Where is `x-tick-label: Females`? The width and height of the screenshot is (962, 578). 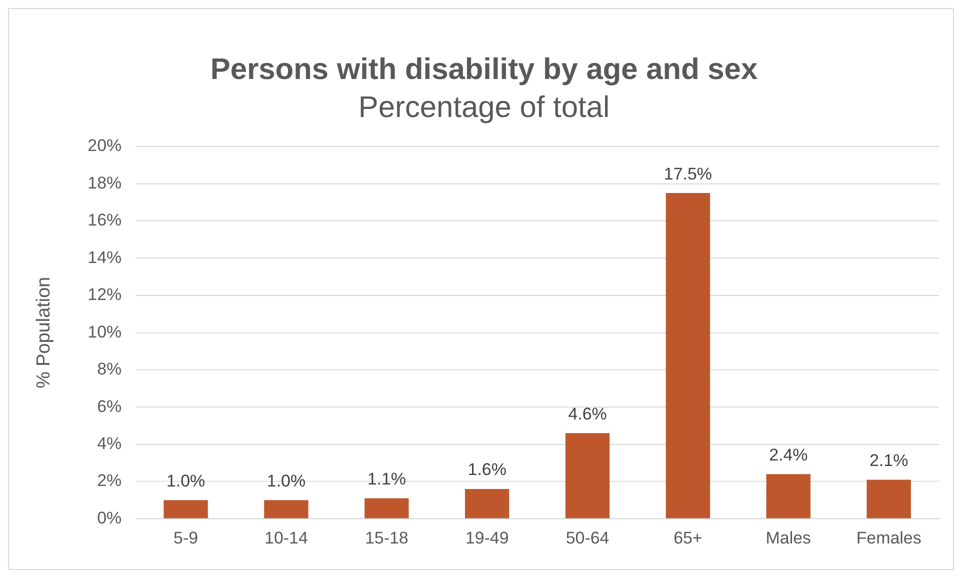 x-tick-label: Females is located at coordinates (889, 538).